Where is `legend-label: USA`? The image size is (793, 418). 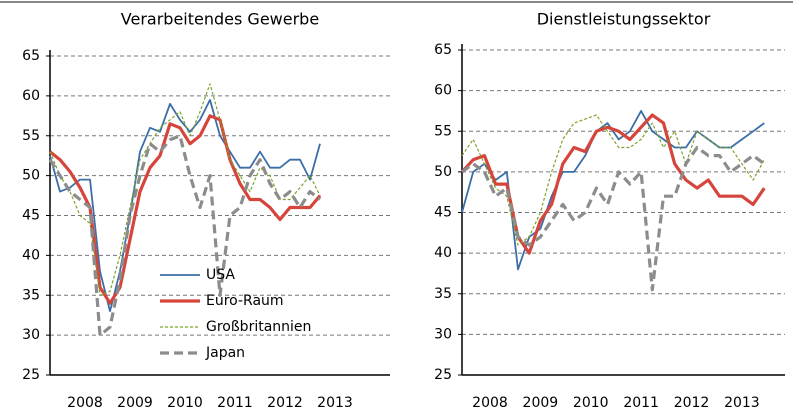
legend-label: USA is located at coordinates (220, 275).